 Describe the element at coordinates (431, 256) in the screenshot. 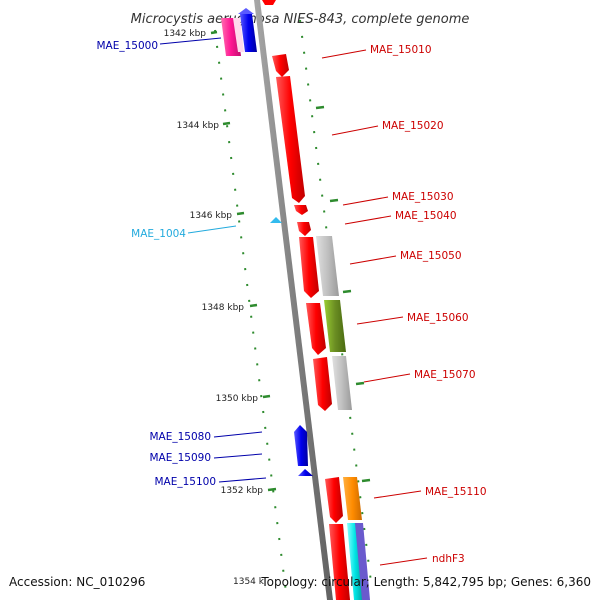

I see `gene-label-MAE_15050: MAE_15050` at that location.